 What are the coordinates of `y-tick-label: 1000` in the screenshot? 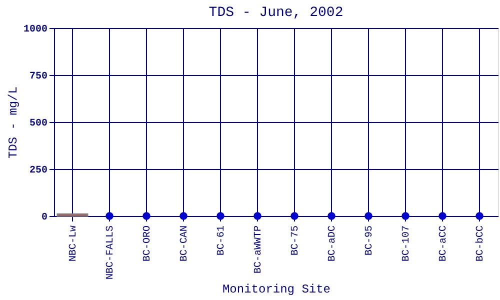 It's located at (35, 30).